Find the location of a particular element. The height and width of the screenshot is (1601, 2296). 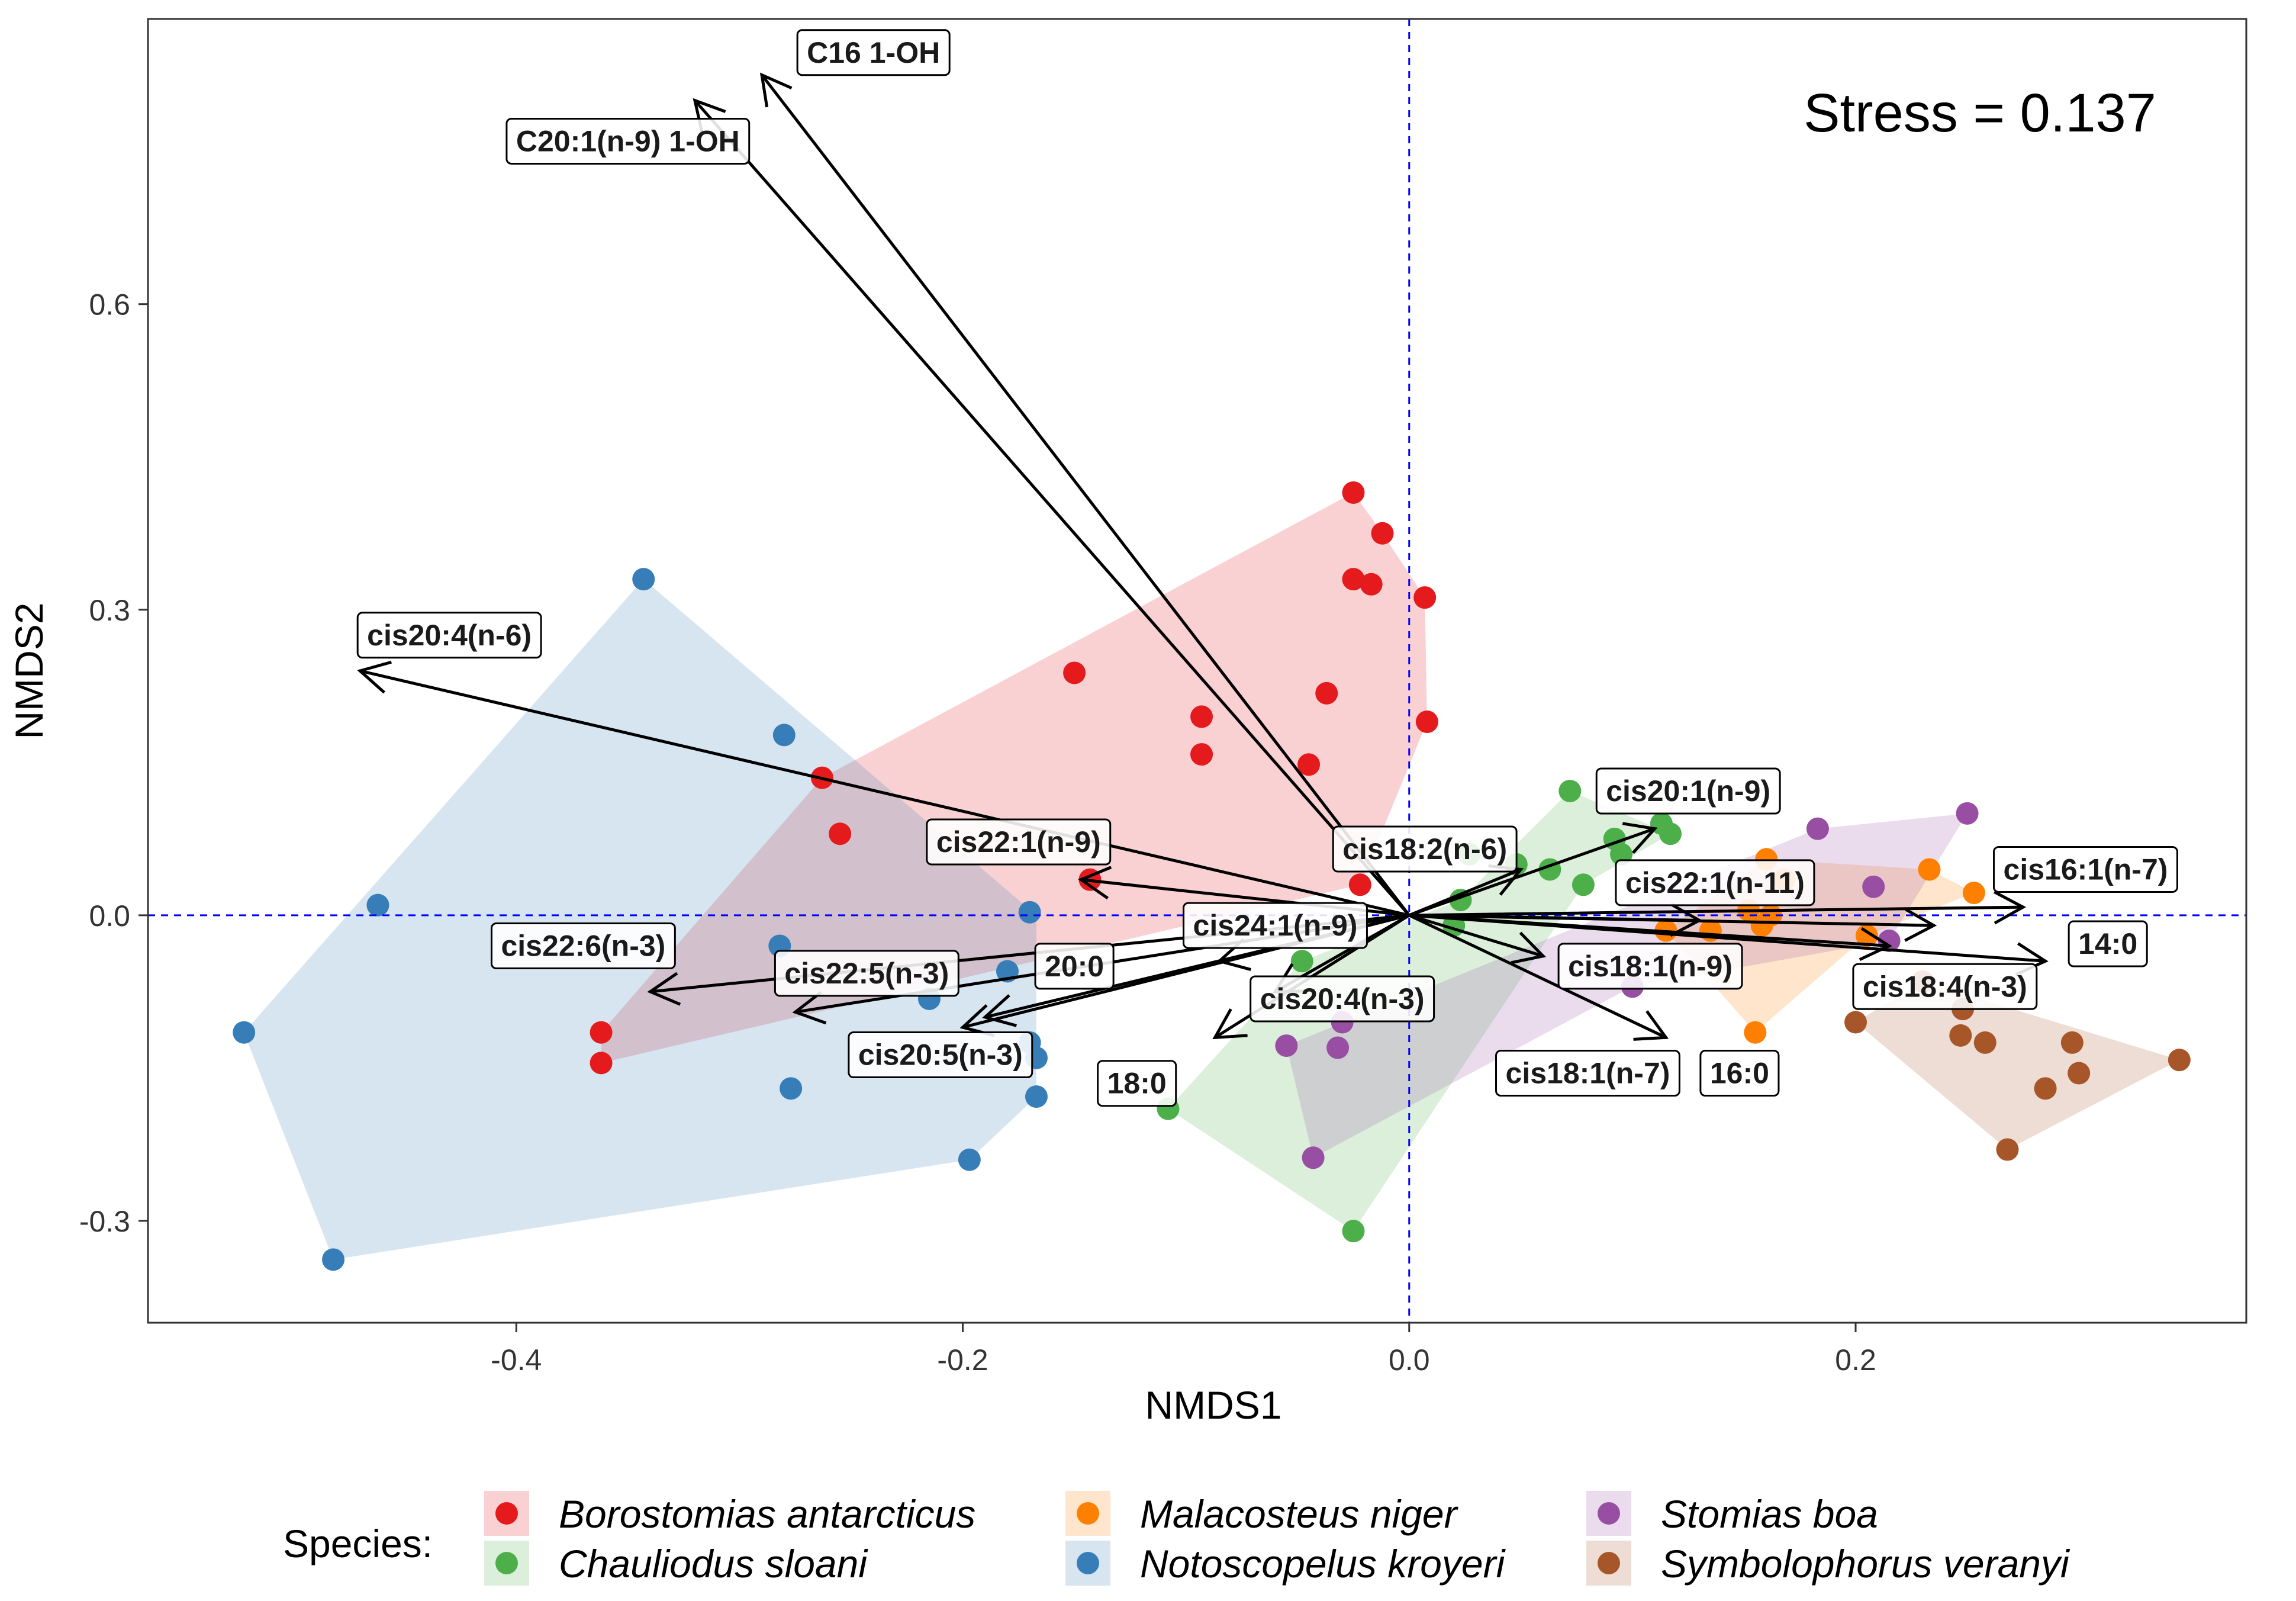

legend-item-notoscopelus-kroyeri: Notoscopelus kroyeri is located at coordinates (1285, 1564).